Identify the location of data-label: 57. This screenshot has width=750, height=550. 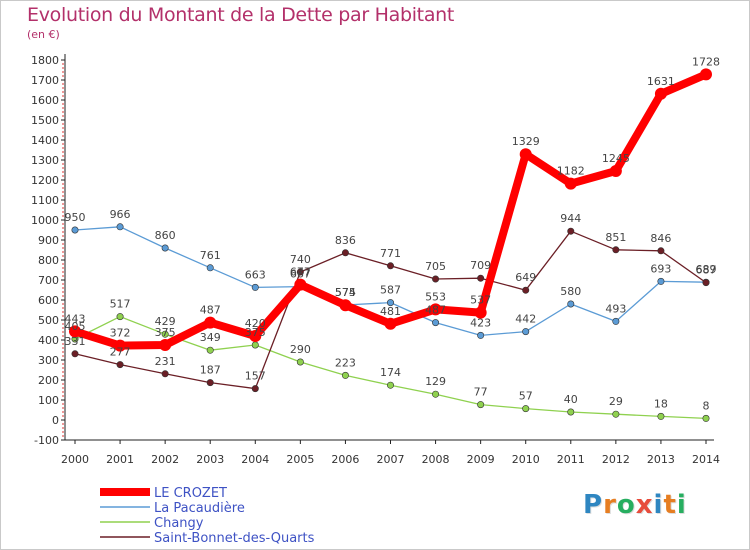
(526, 396).